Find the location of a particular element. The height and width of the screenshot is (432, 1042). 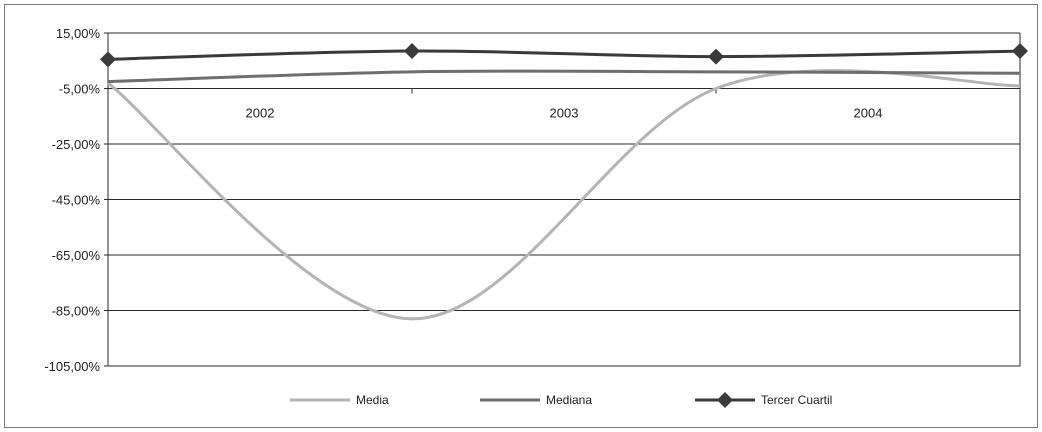

y-tick-label: -25,00% is located at coordinates (76, 144).